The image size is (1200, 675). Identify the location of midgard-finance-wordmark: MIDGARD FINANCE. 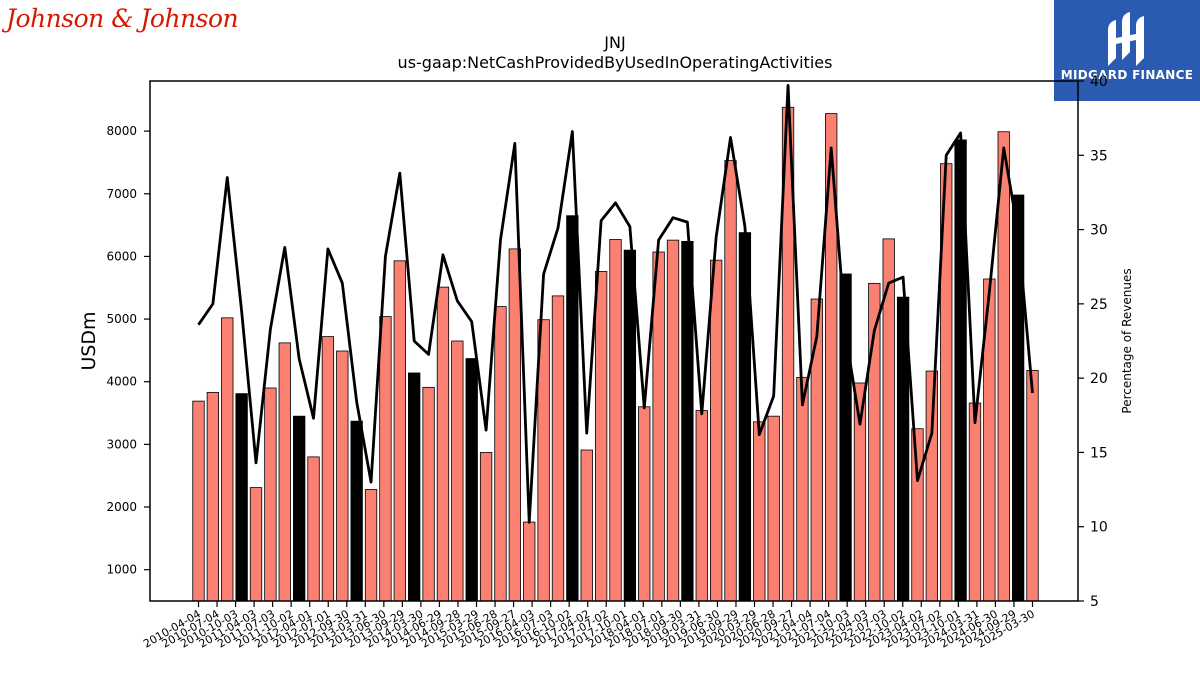
(1127, 75).